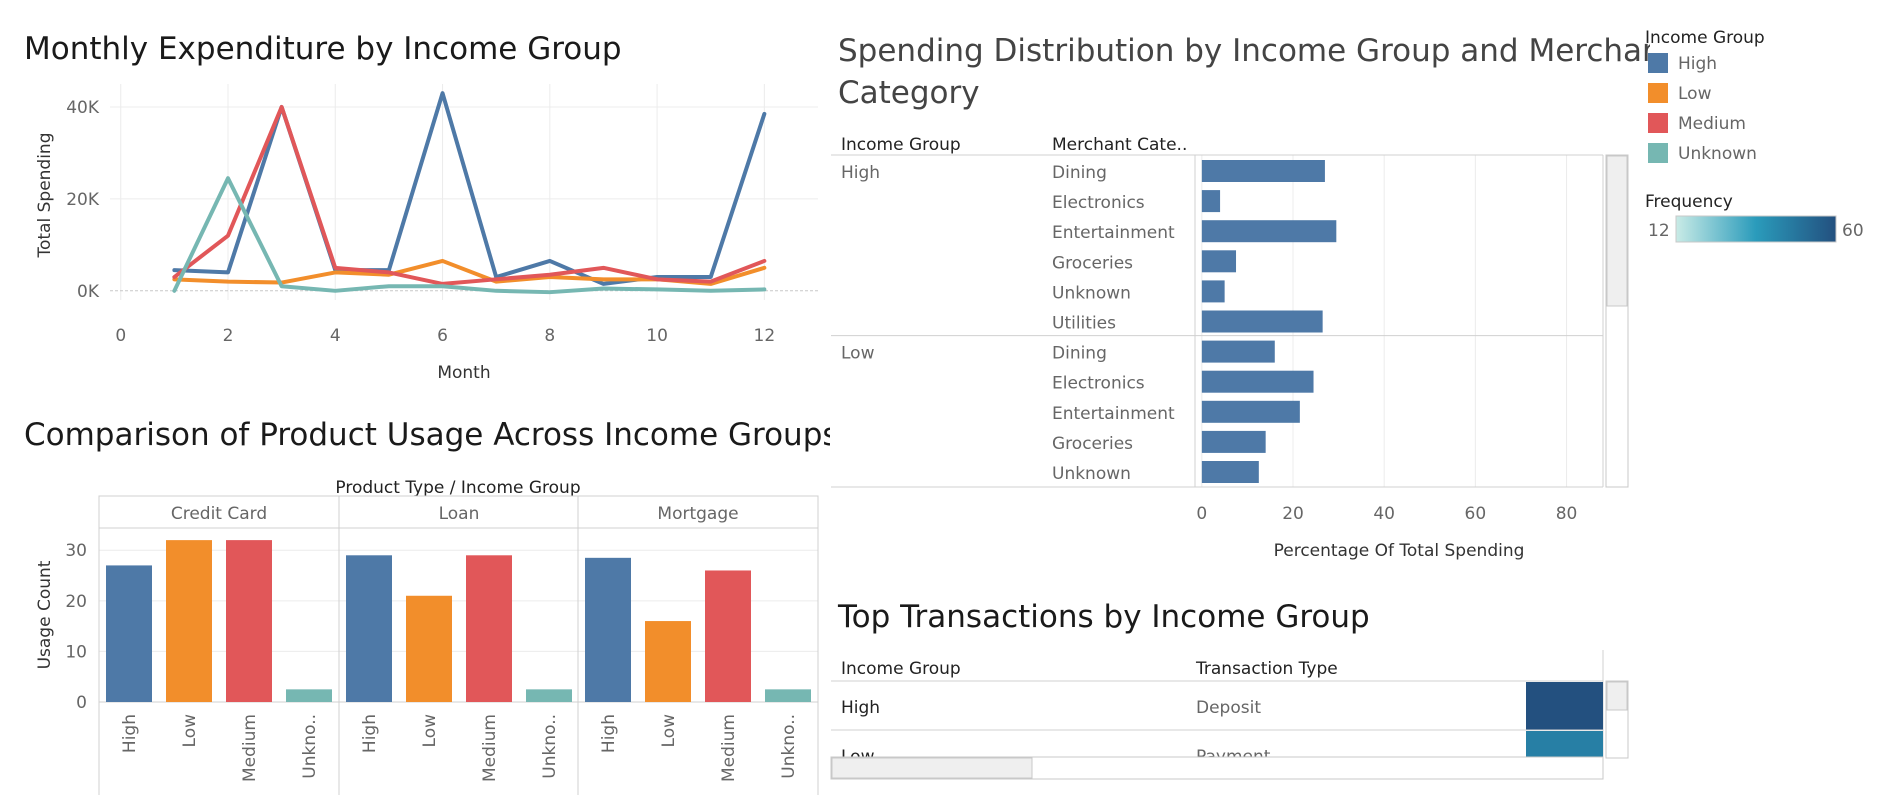 The height and width of the screenshot is (795, 1880). I want to click on column-header-type: Transaction Type, so click(1266, 669).